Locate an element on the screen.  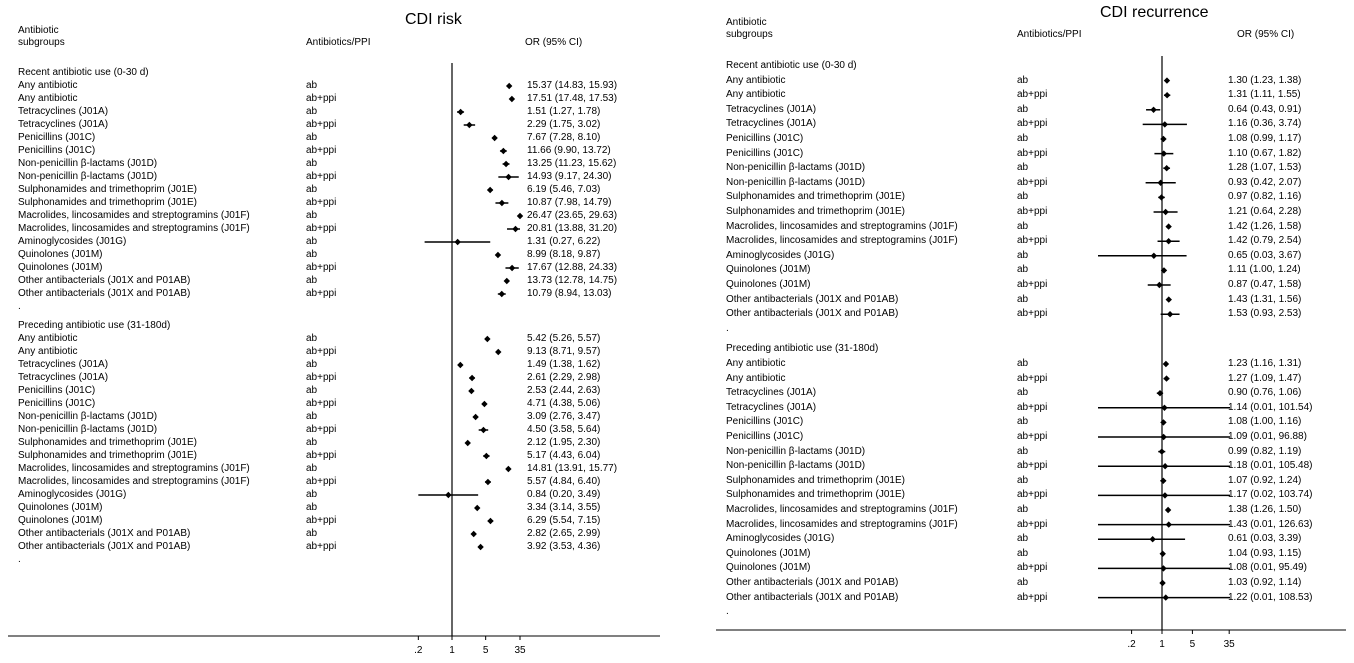
or-ci-value: 11.66 (9.90, 13.72) is located at coordinates (569, 150).